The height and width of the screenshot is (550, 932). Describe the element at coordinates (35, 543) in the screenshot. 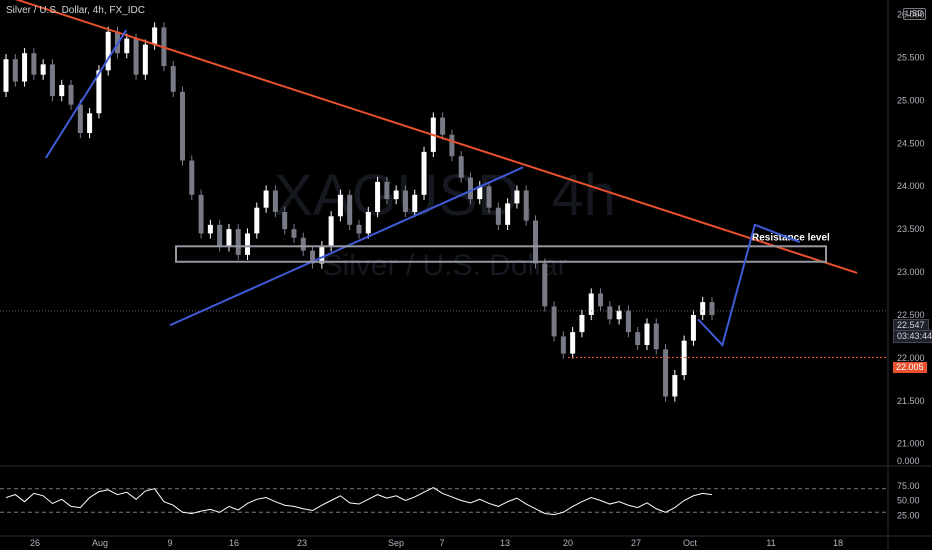

I see `time-tick-label: 26` at that location.